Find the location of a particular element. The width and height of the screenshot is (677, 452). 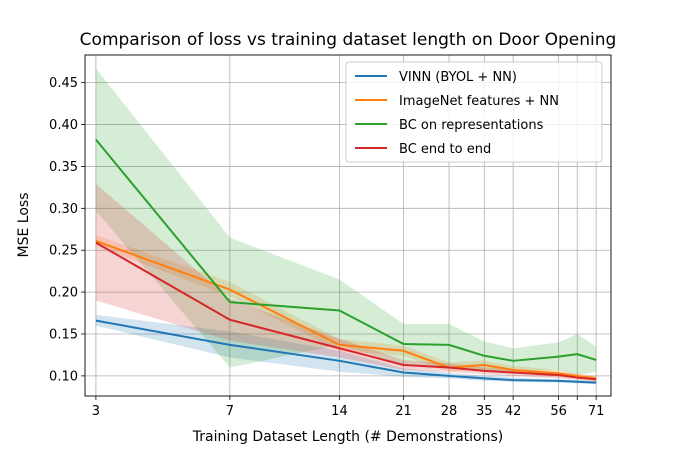

x-tick-label: 71 is located at coordinates (596, 411).